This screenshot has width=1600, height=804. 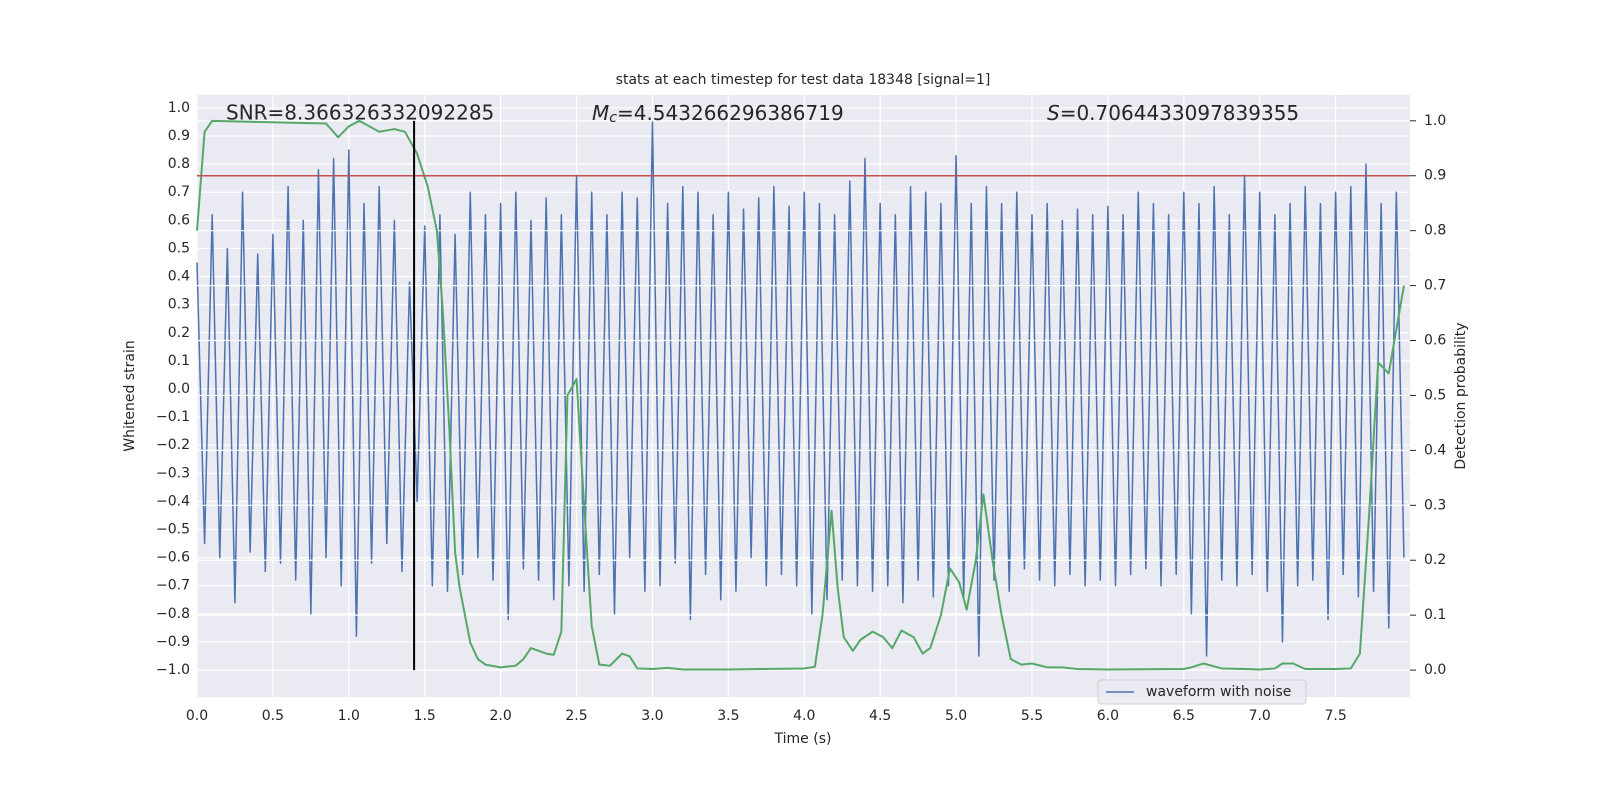 What do you see at coordinates (1461, 395) in the screenshot?
I see `y2-axis-label: Detection probability` at bounding box center [1461, 395].